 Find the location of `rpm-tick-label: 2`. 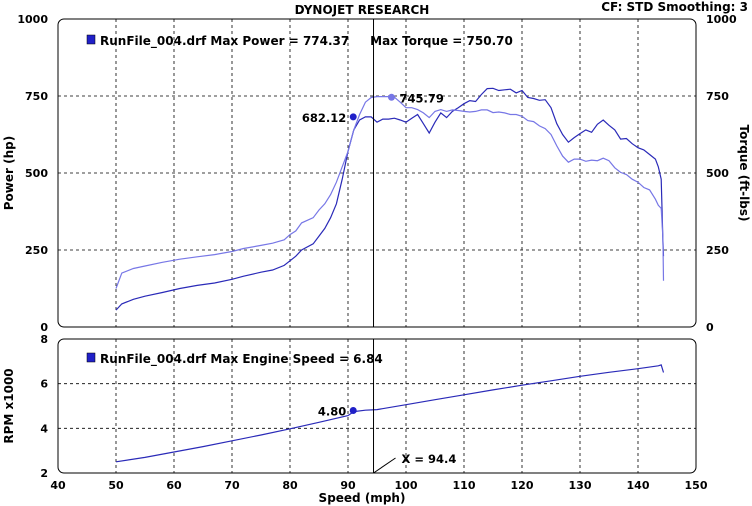

rpm-tick-label: 2 is located at coordinates (44, 473).